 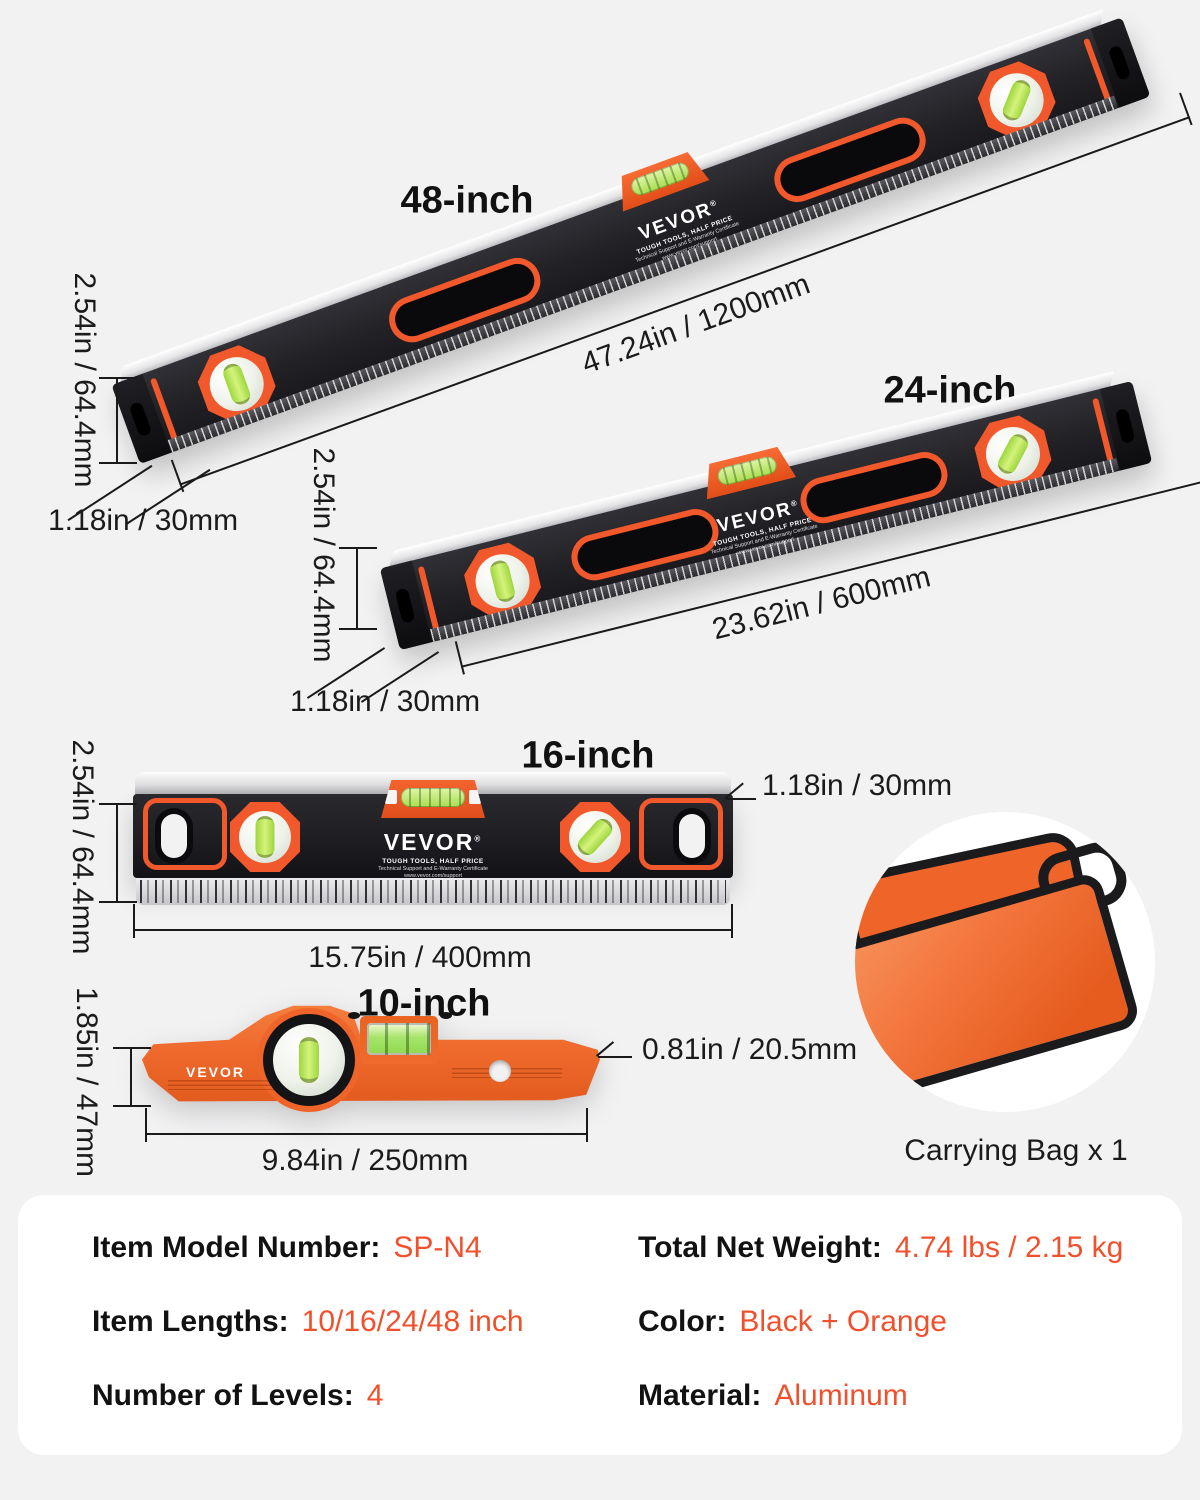 What do you see at coordinates (1016, 1150) in the screenshot?
I see `carrying-bag-caption: Carrying Bag x 1` at bounding box center [1016, 1150].